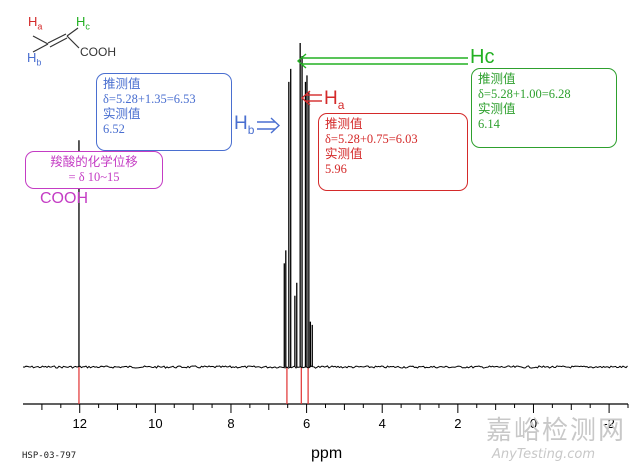 The height and width of the screenshot is (470, 640). I want to click on hb-box-line-3: 实测值, so click(122, 114).